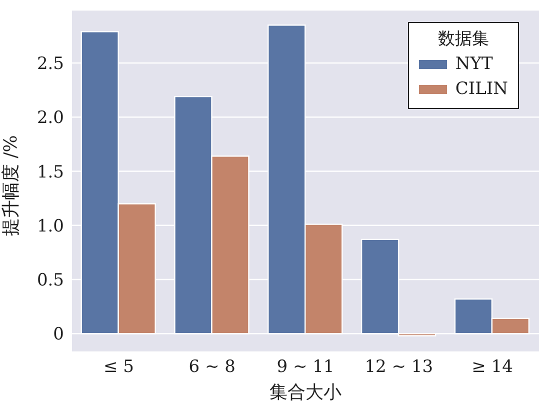  I want to click on x-tick-label: ≥ 14, so click(492, 367).